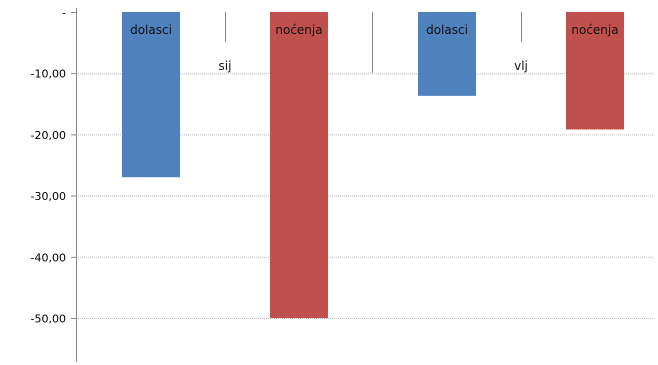 The height and width of the screenshot is (365, 658). Describe the element at coordinates (48, 196) in the screenshot. I see `y-tick-label: -30,00` at that location.